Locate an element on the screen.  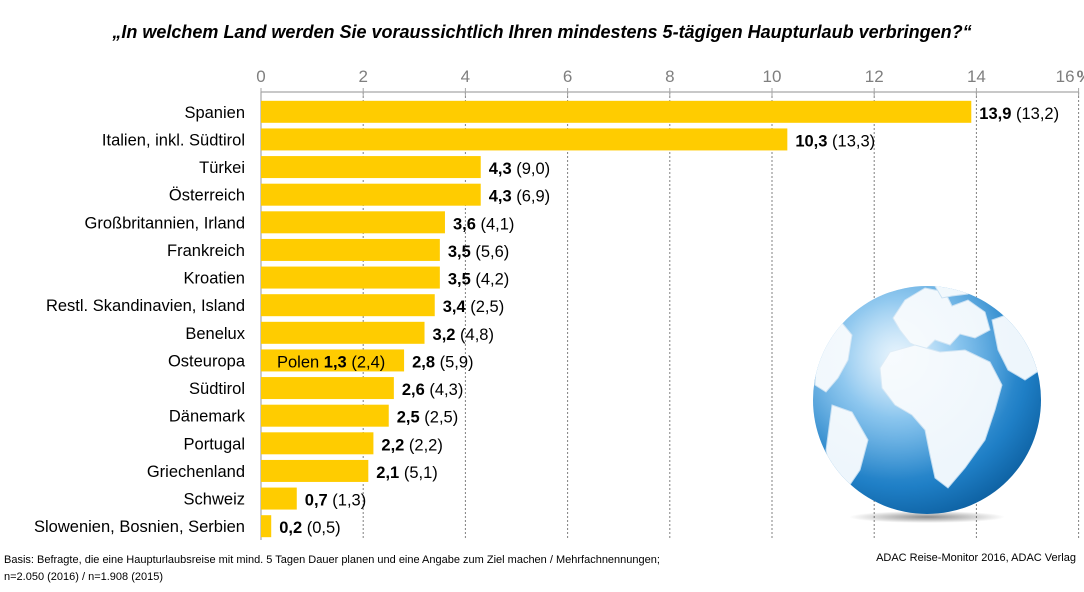
value-label: 0,2 (0,5) is located at coordinates (309, 528).